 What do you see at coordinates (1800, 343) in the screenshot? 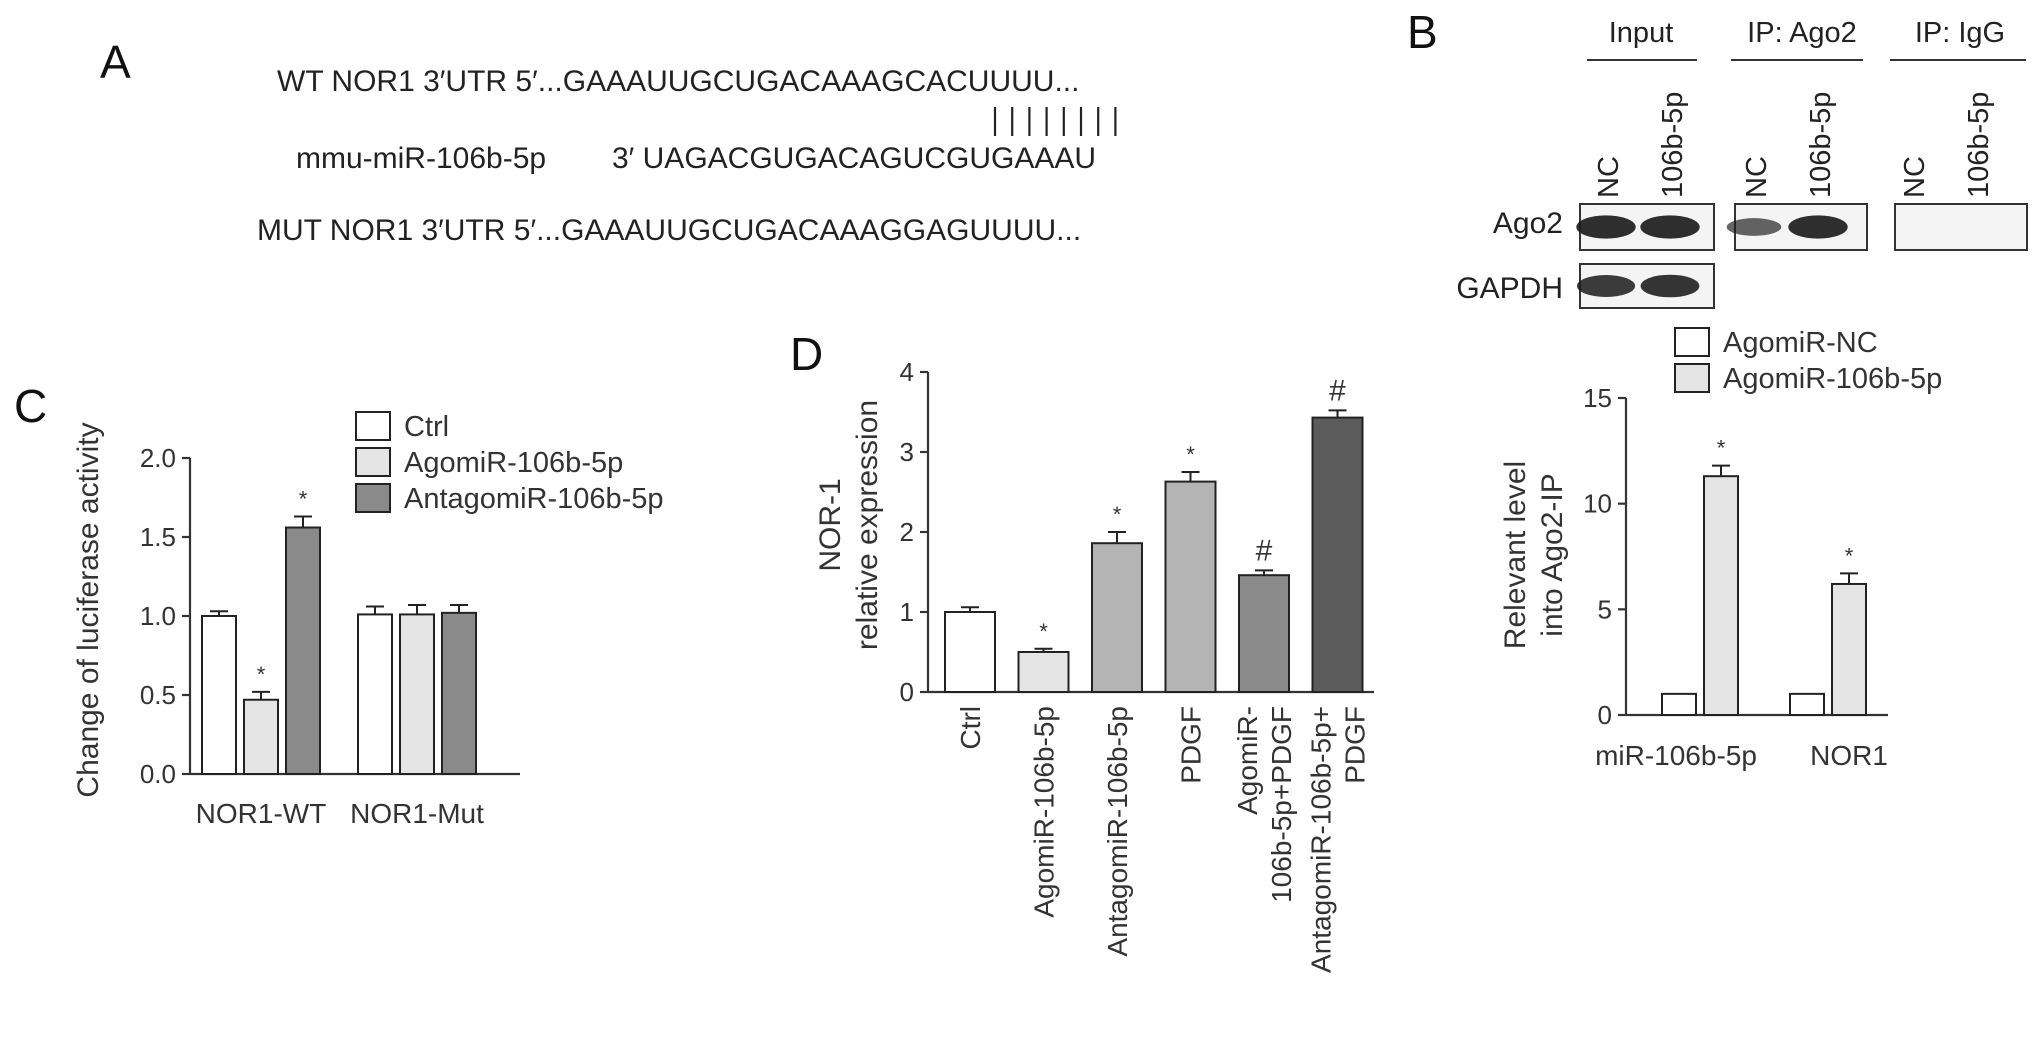
I see `legend-label: AgomiR-NC` at bounding box center [1800, 343].